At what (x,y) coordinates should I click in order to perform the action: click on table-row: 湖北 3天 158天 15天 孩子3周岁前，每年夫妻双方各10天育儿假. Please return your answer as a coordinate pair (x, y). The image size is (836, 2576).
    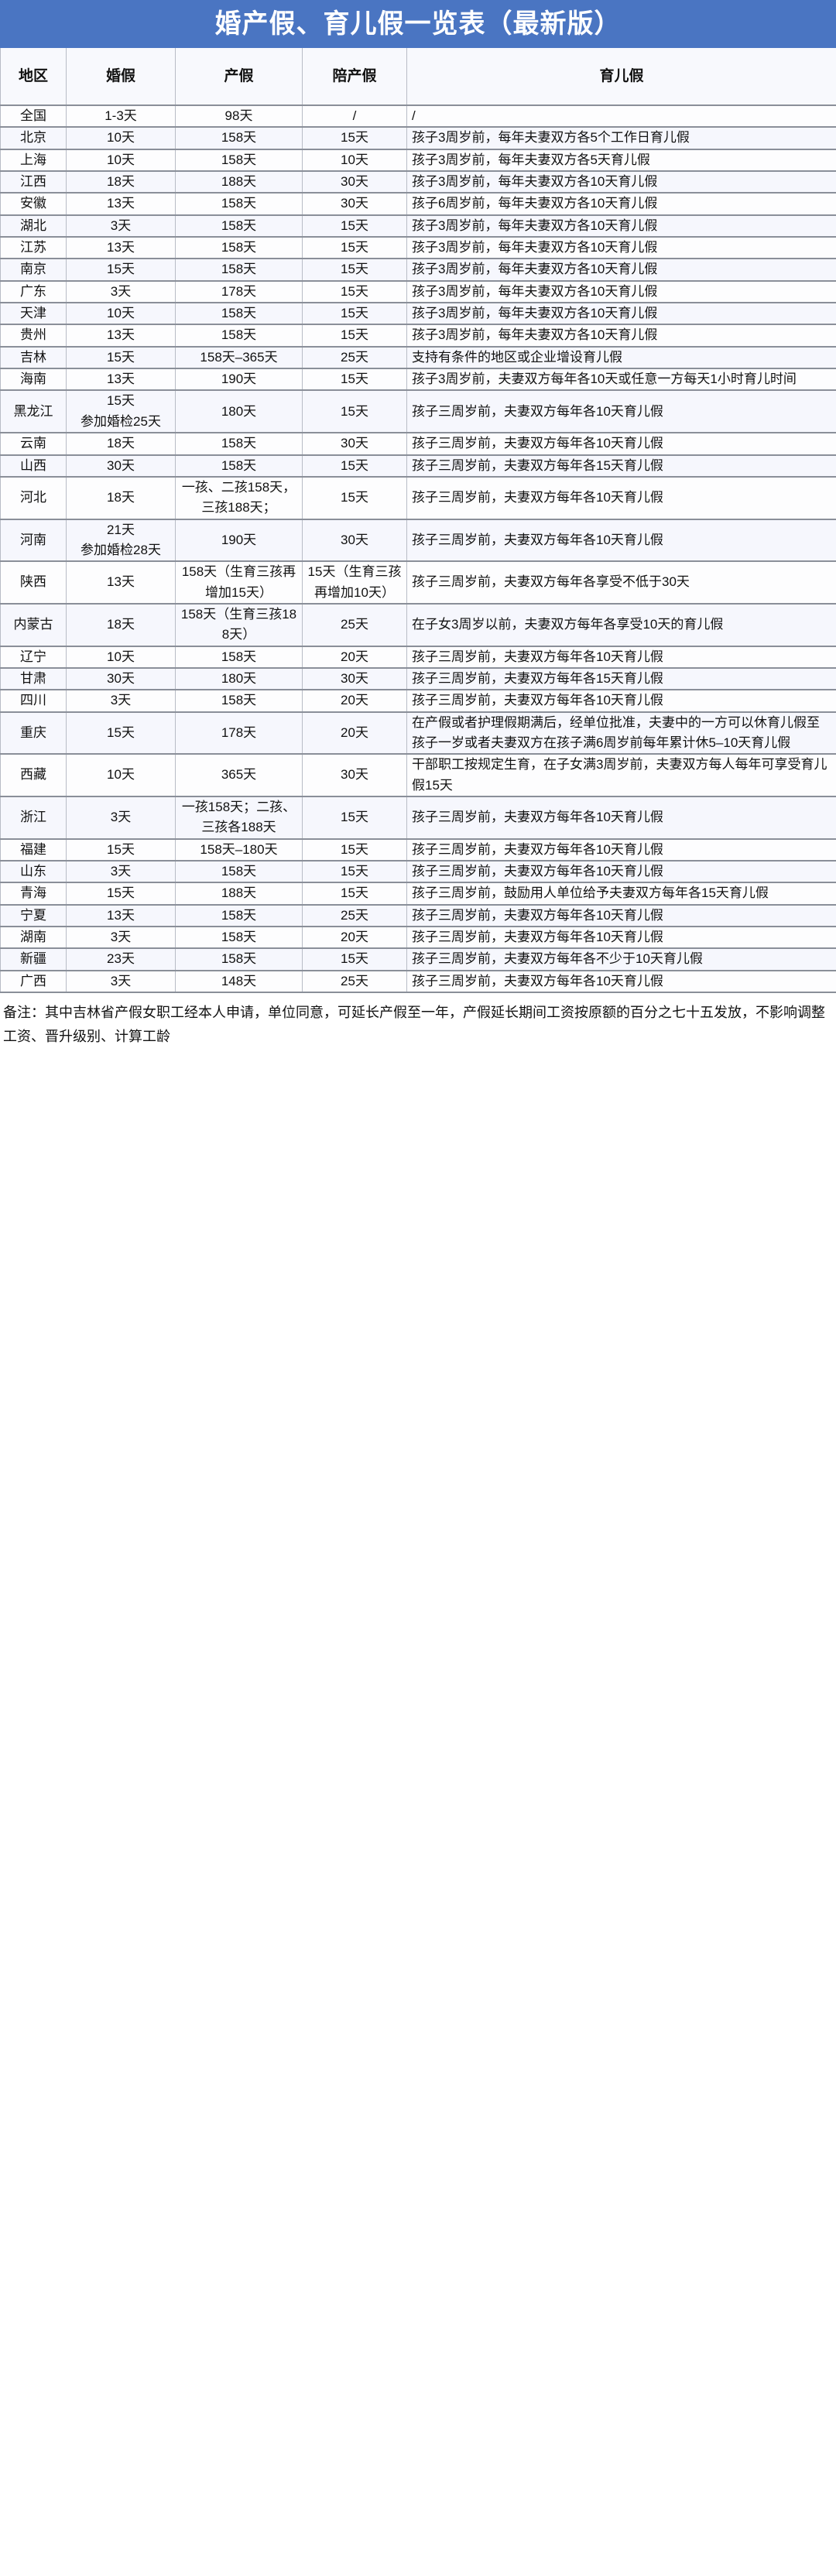
    Looking at the image, I should click on (418, 226).